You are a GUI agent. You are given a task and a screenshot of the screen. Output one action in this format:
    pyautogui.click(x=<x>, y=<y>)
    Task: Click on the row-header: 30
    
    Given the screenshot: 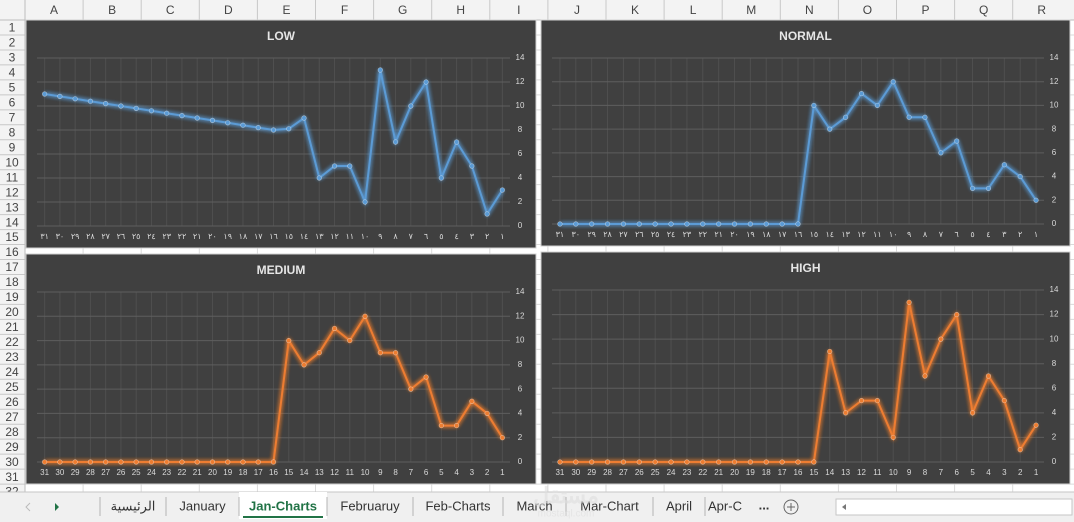 What is the action you would take?
    pyautogui.click(x=12, y=462)
    